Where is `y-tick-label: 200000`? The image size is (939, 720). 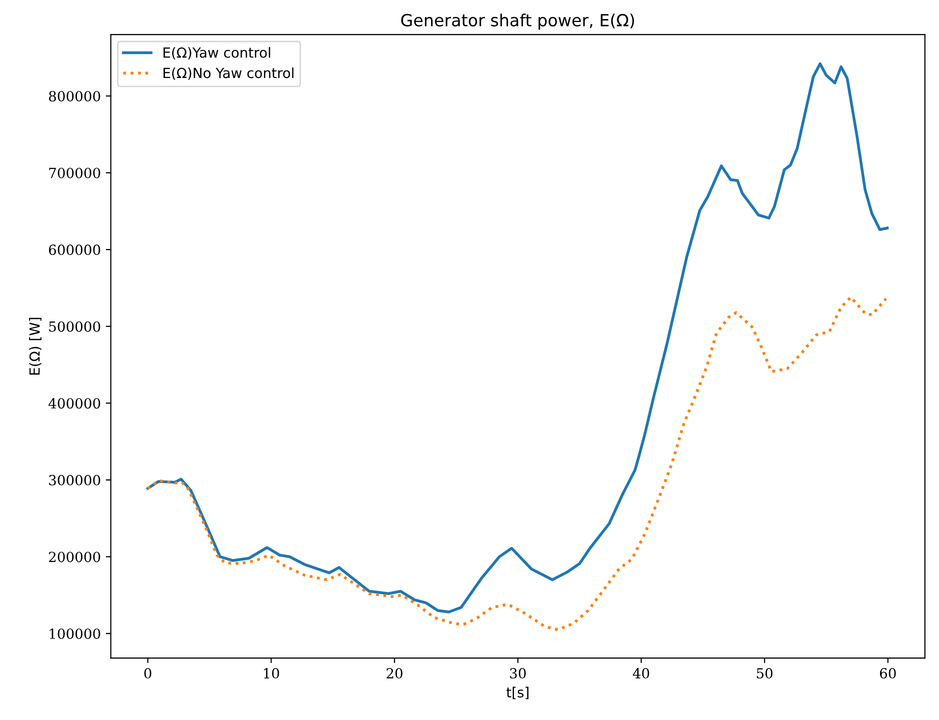
y-tick-label: 200000 is located at coordinates (74, 557).